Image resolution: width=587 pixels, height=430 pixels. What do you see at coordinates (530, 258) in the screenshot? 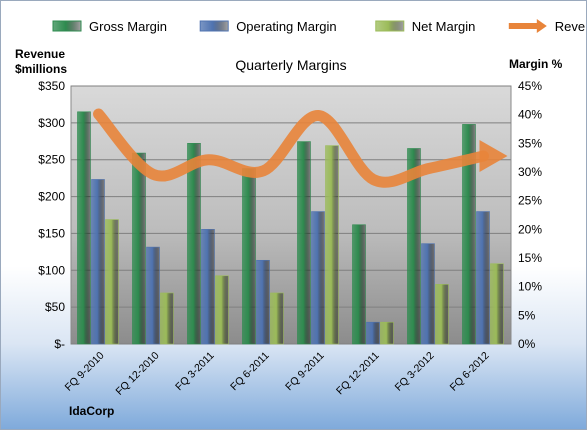
I see `y-right-tick-label: 15%` at bounding box center [530, 258].